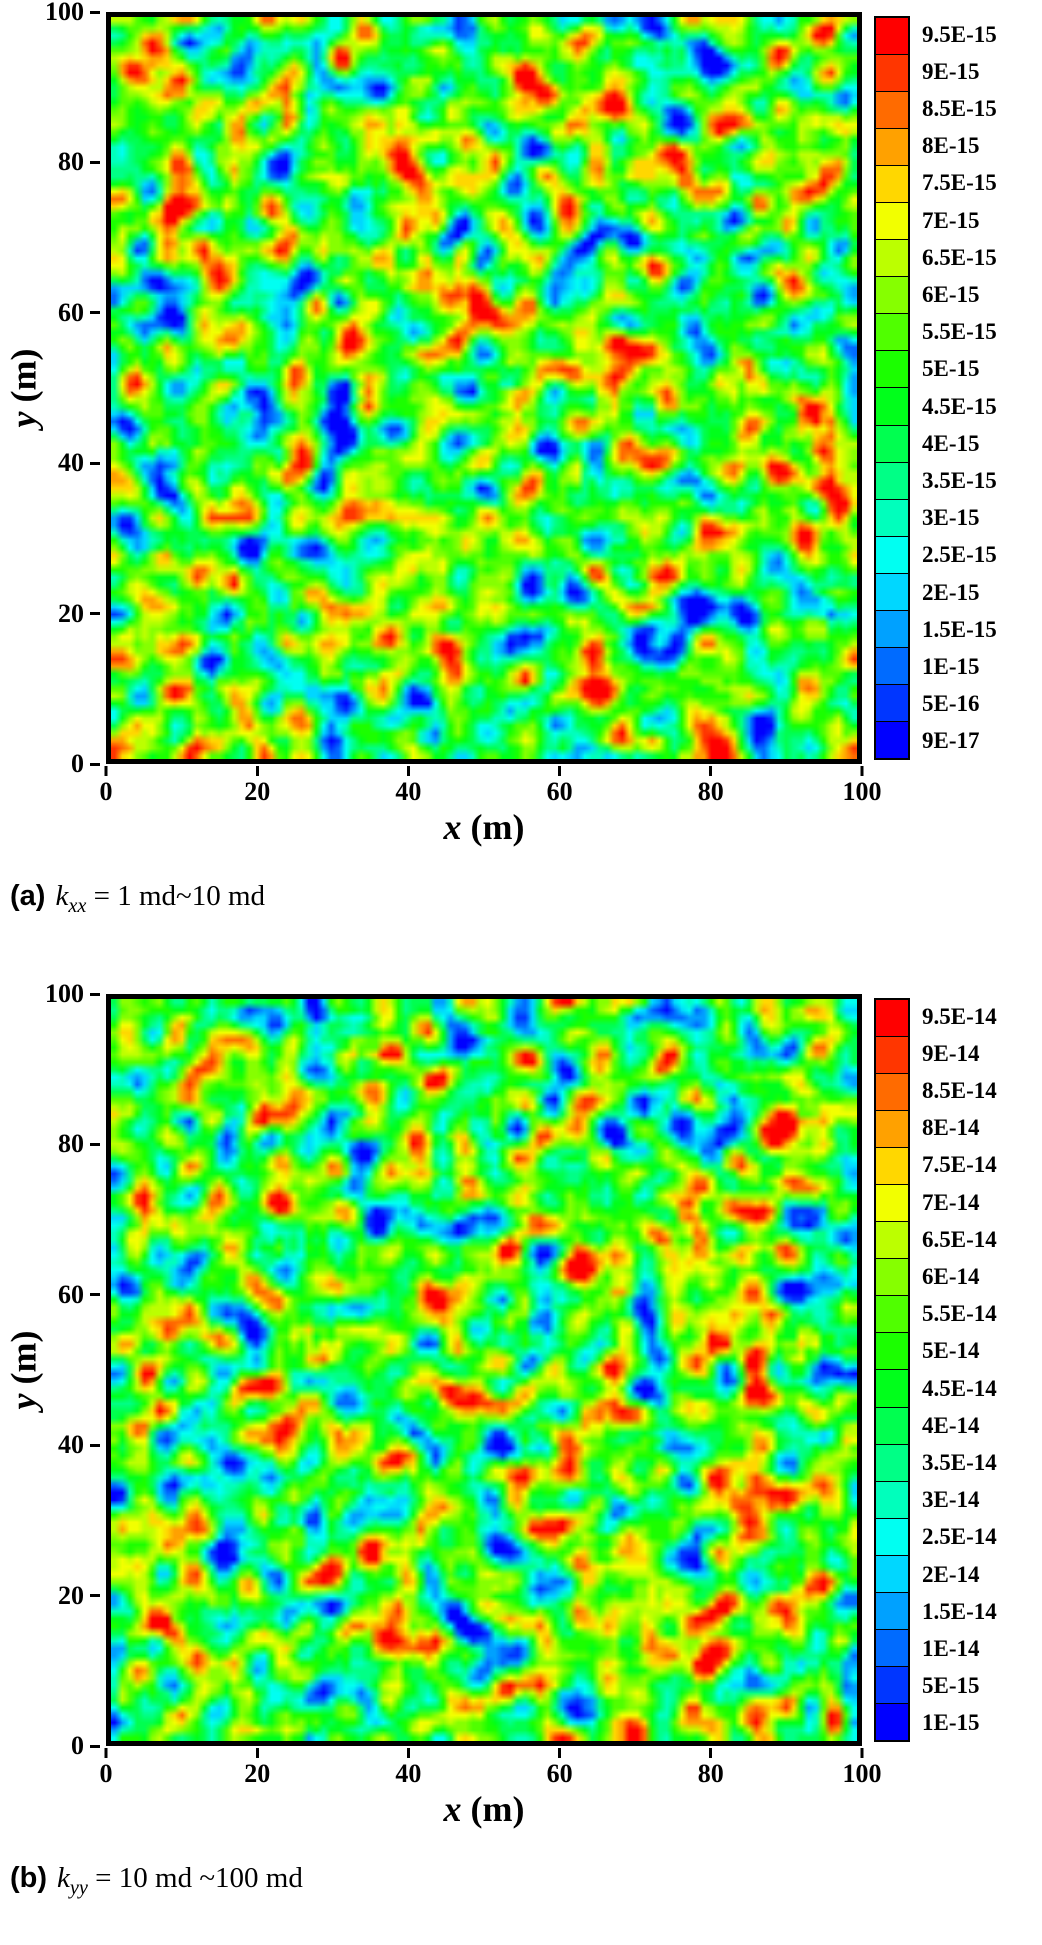 This screenshot has height=1945, width=1042. Describe the element at coordinates (78, 1887) in the screenshot. I see `caption-subscript: yy` at that location.